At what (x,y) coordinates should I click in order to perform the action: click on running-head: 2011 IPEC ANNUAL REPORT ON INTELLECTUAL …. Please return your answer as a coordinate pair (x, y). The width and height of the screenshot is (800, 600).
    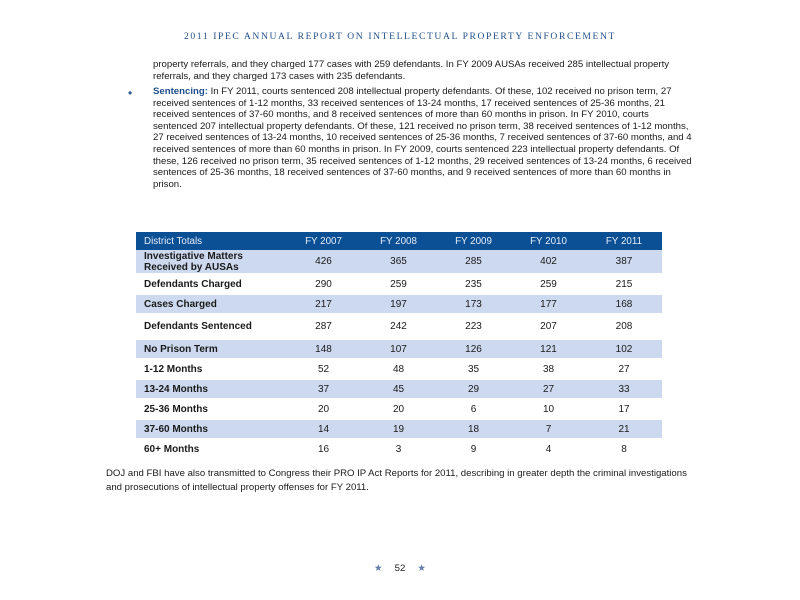
    Looking at the image, I should click on (400, 36).